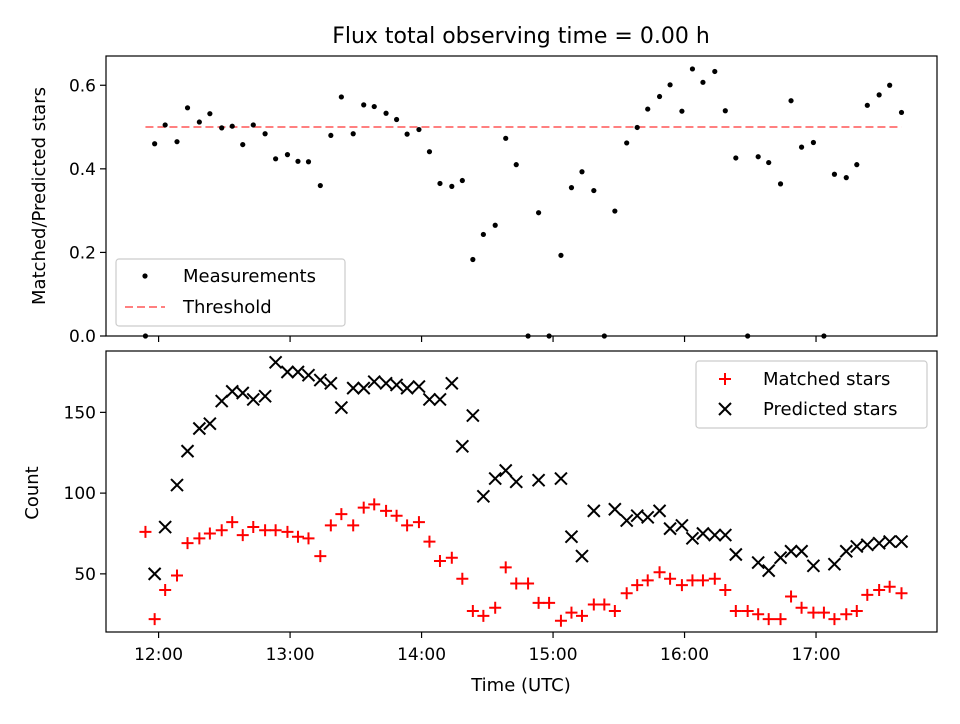  Describe the element at coordinates (80, 413) in the screenshot. I see `bottom-y-tick-label: 150` at that location.